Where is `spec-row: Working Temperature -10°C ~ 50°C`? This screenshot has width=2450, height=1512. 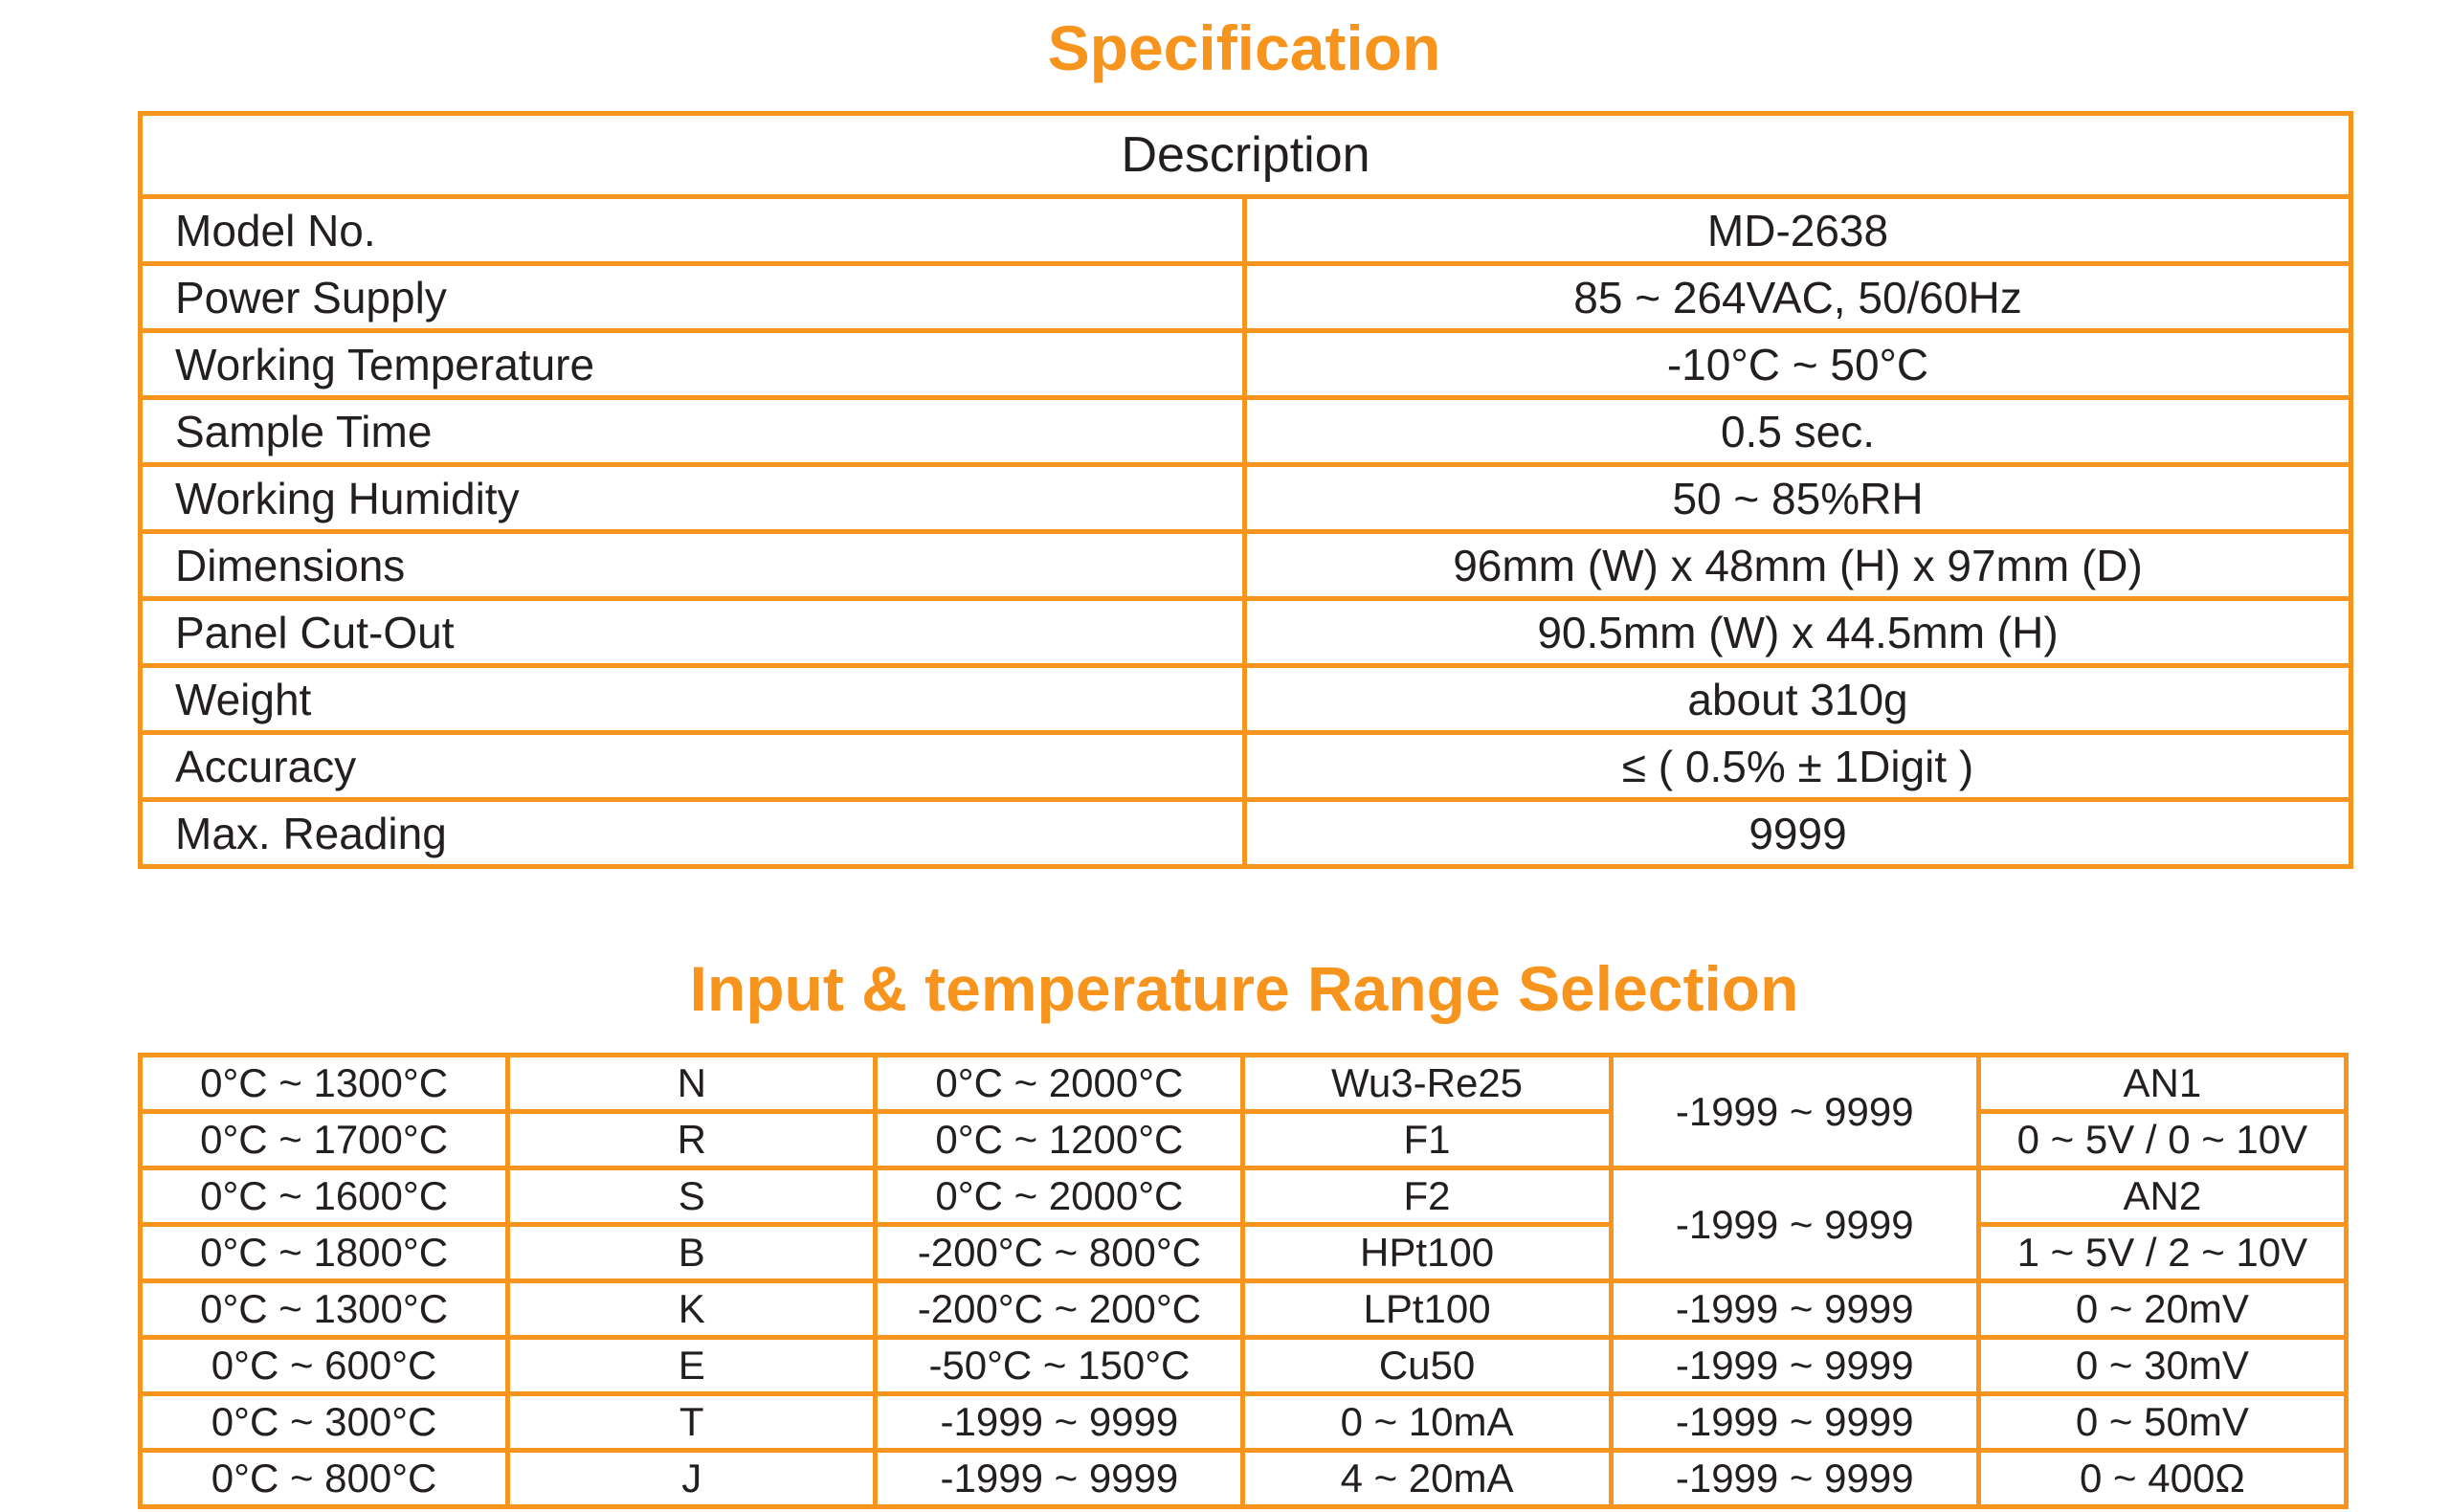 spec-row: Working Temperature -10°C ~ 50°C is located at coordinates (1246, 364).